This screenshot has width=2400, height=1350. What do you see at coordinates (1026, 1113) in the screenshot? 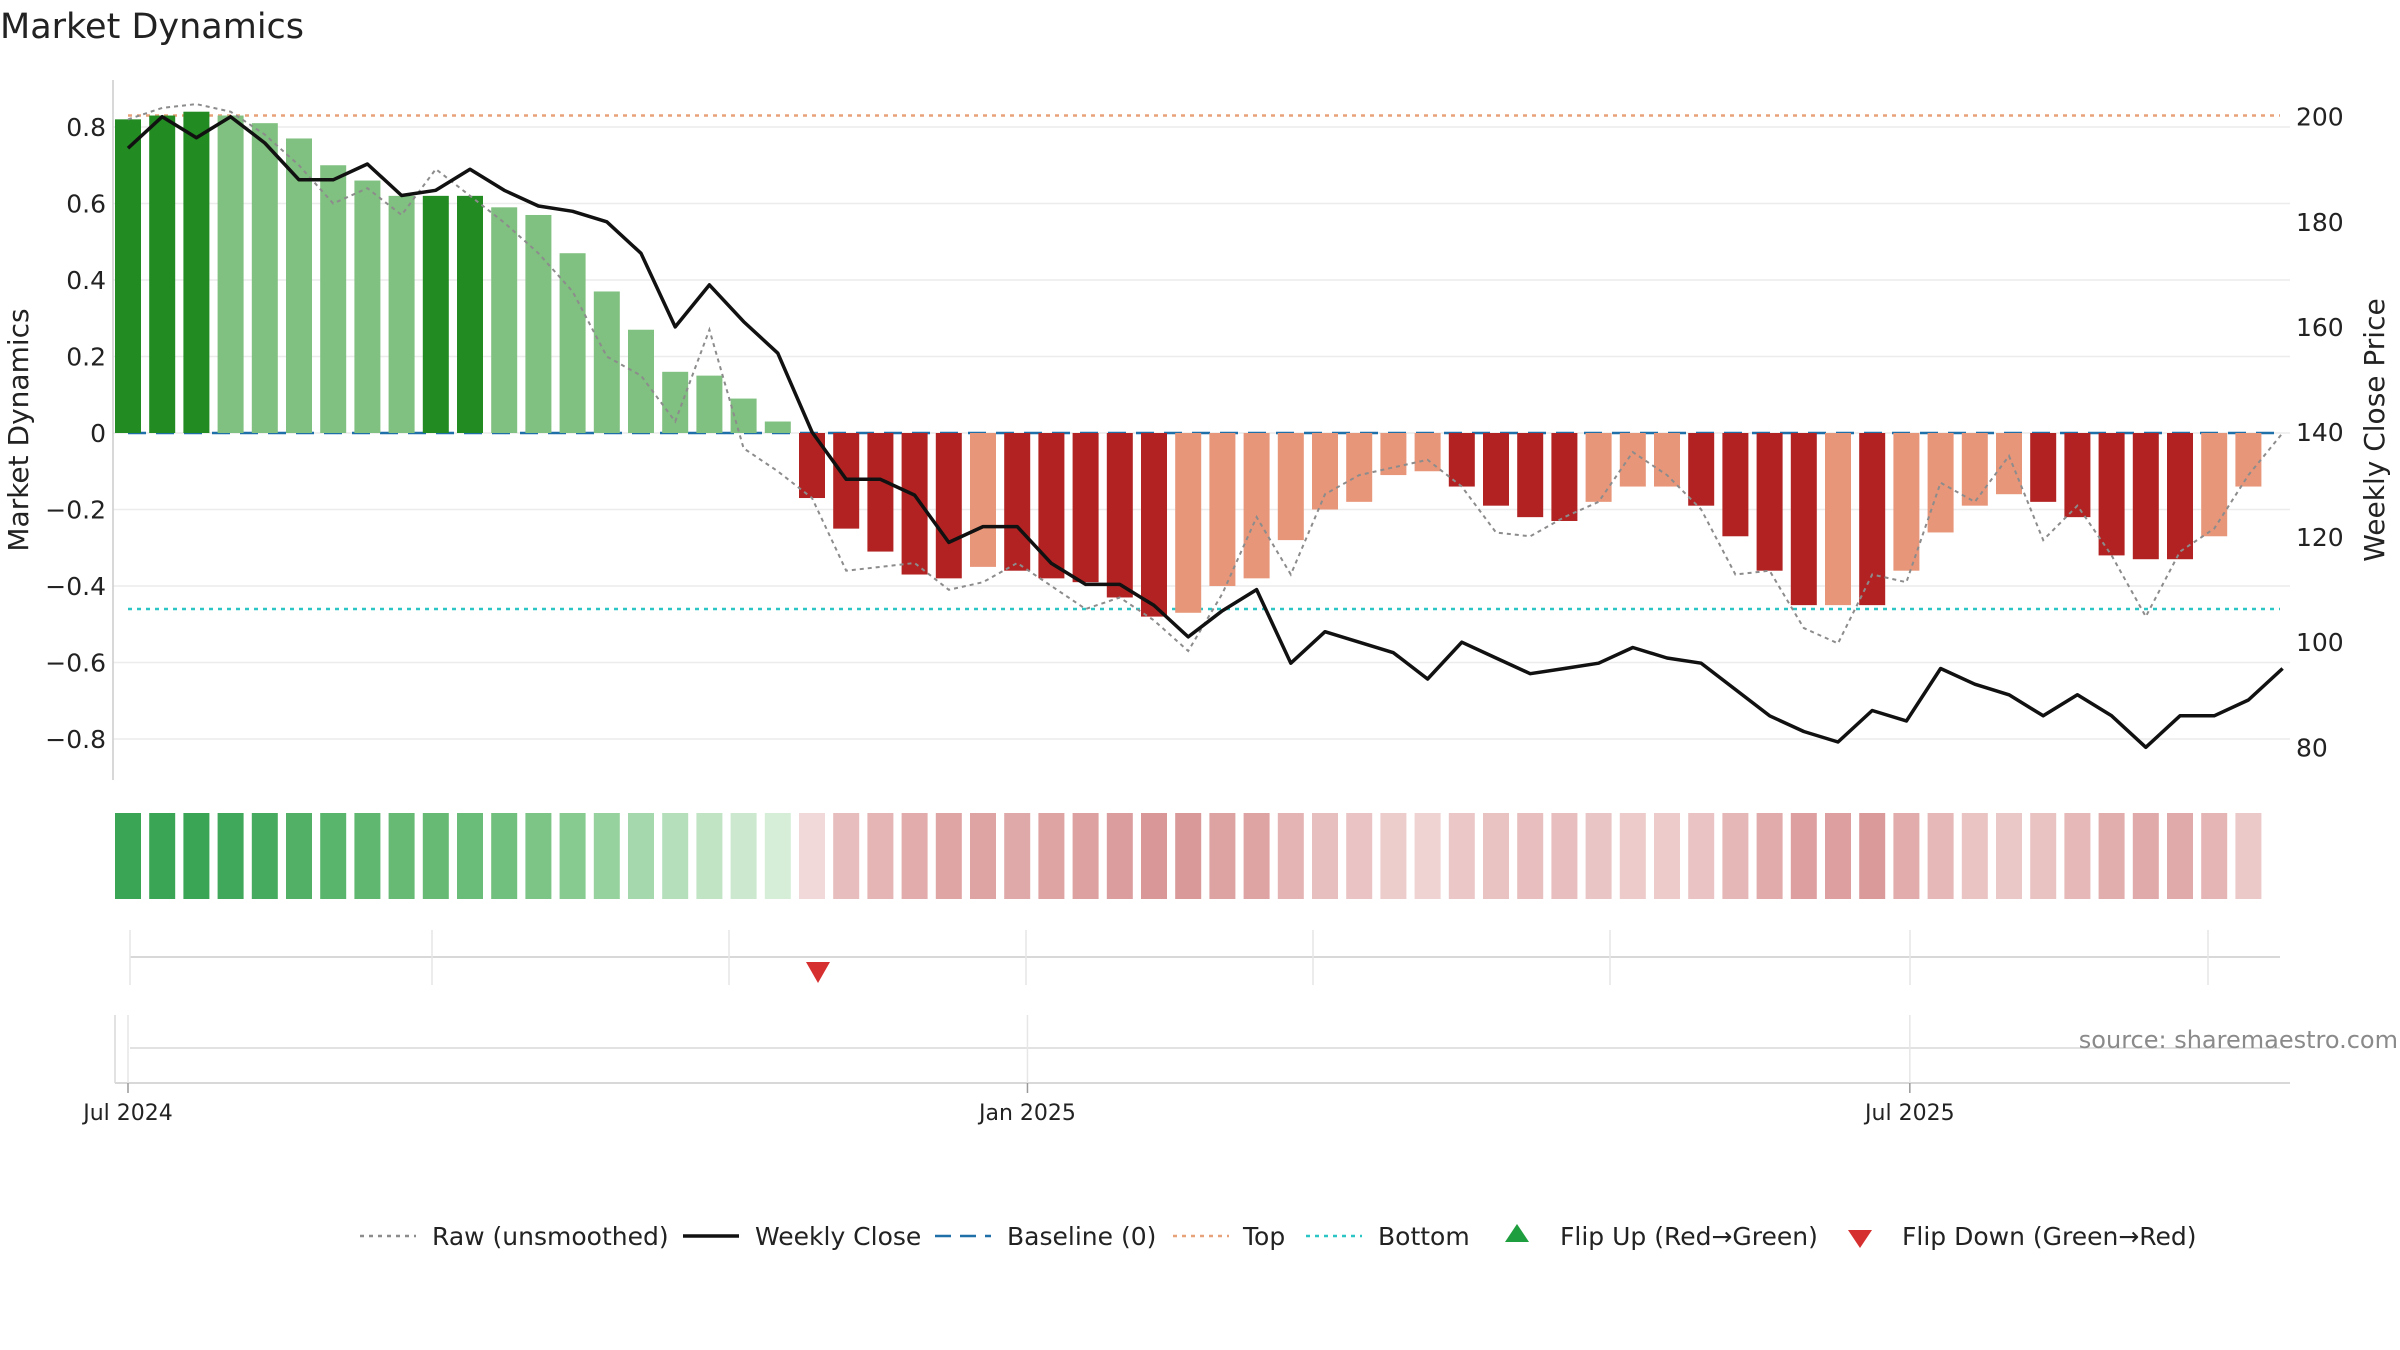
I see `x-tick-label: Jan 2025` at bounding box center [1026, 1113].